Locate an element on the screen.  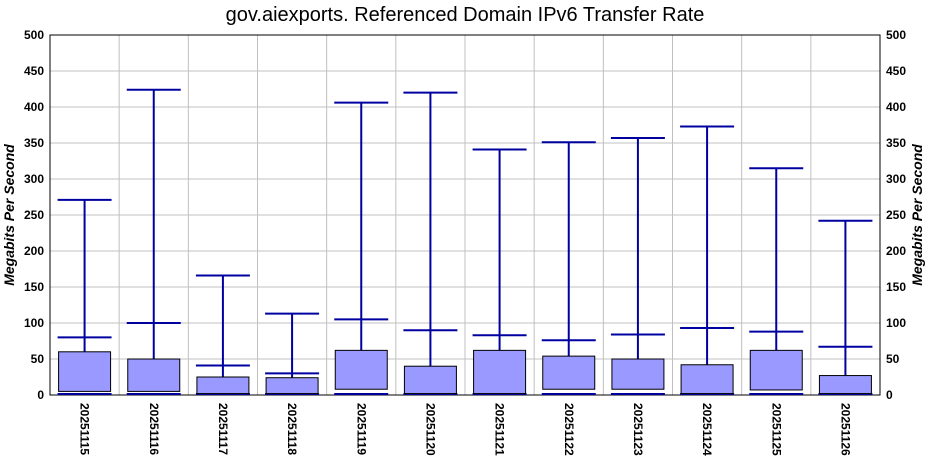
y-tick-label-right: 350 is located at coordinates (896, 143).